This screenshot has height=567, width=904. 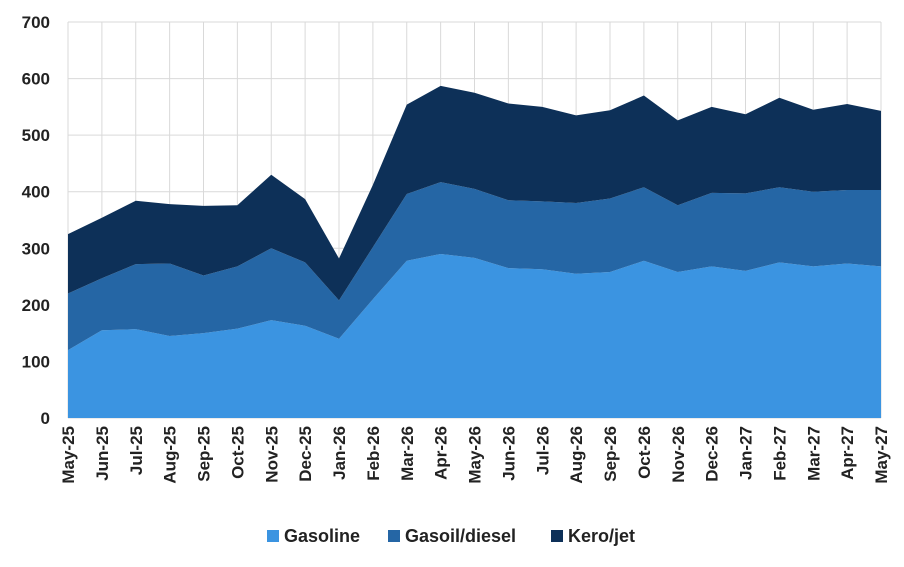 I want to click on x-tick-label: Mar-26, so click(x=407, y=453).